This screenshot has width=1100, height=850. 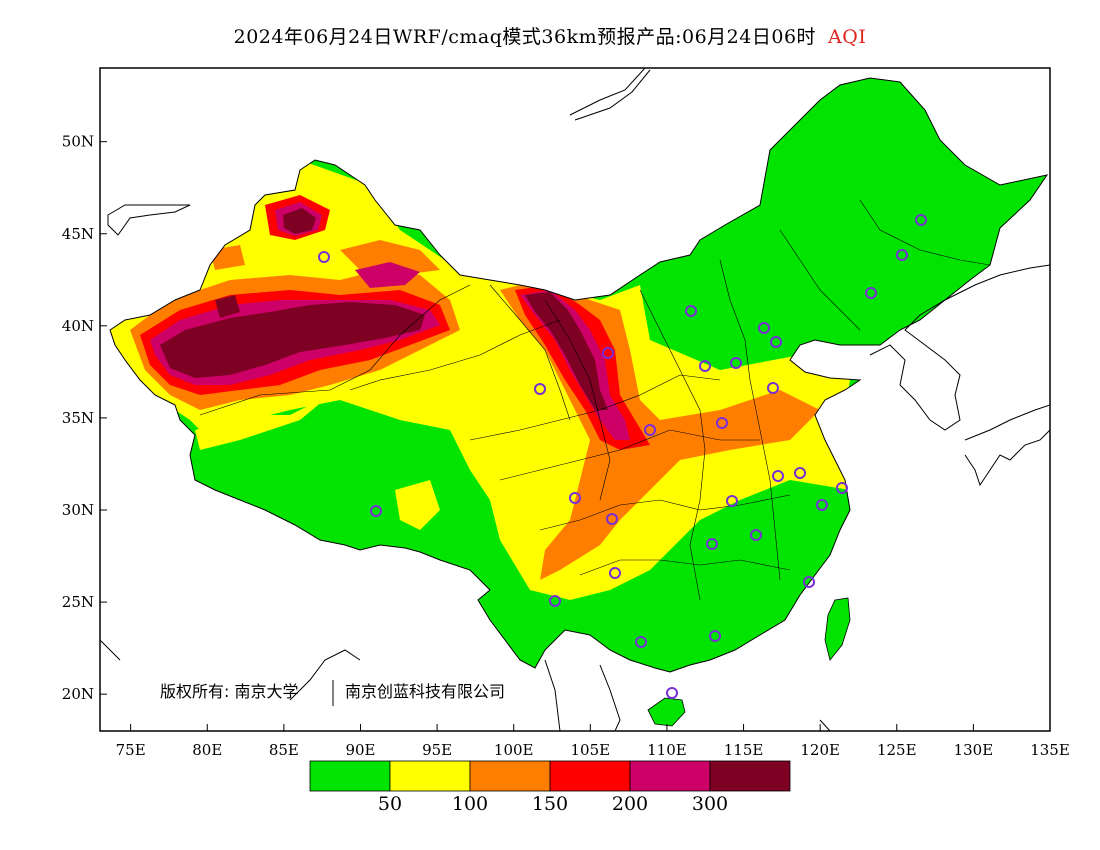 I want to click on legend-colorbar, so click(x=550, y=776).